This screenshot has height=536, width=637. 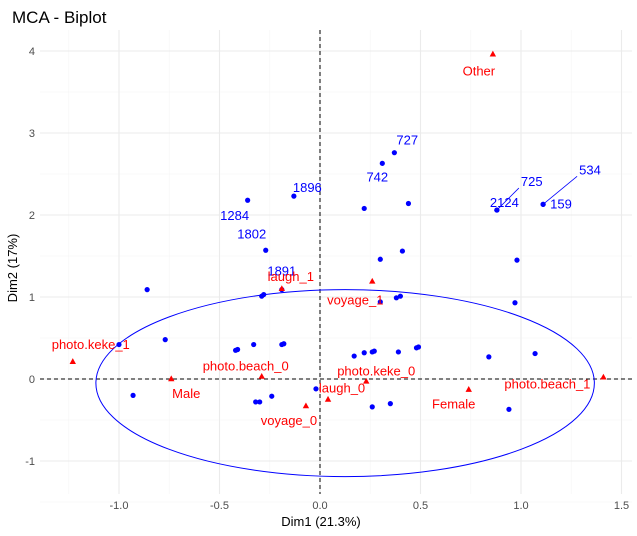 What do you see at coordinates (30, 257) in the screenshot?
I see `y-tick-labels: -1 0 1 2 3 4` at bounding box center [30, 257].